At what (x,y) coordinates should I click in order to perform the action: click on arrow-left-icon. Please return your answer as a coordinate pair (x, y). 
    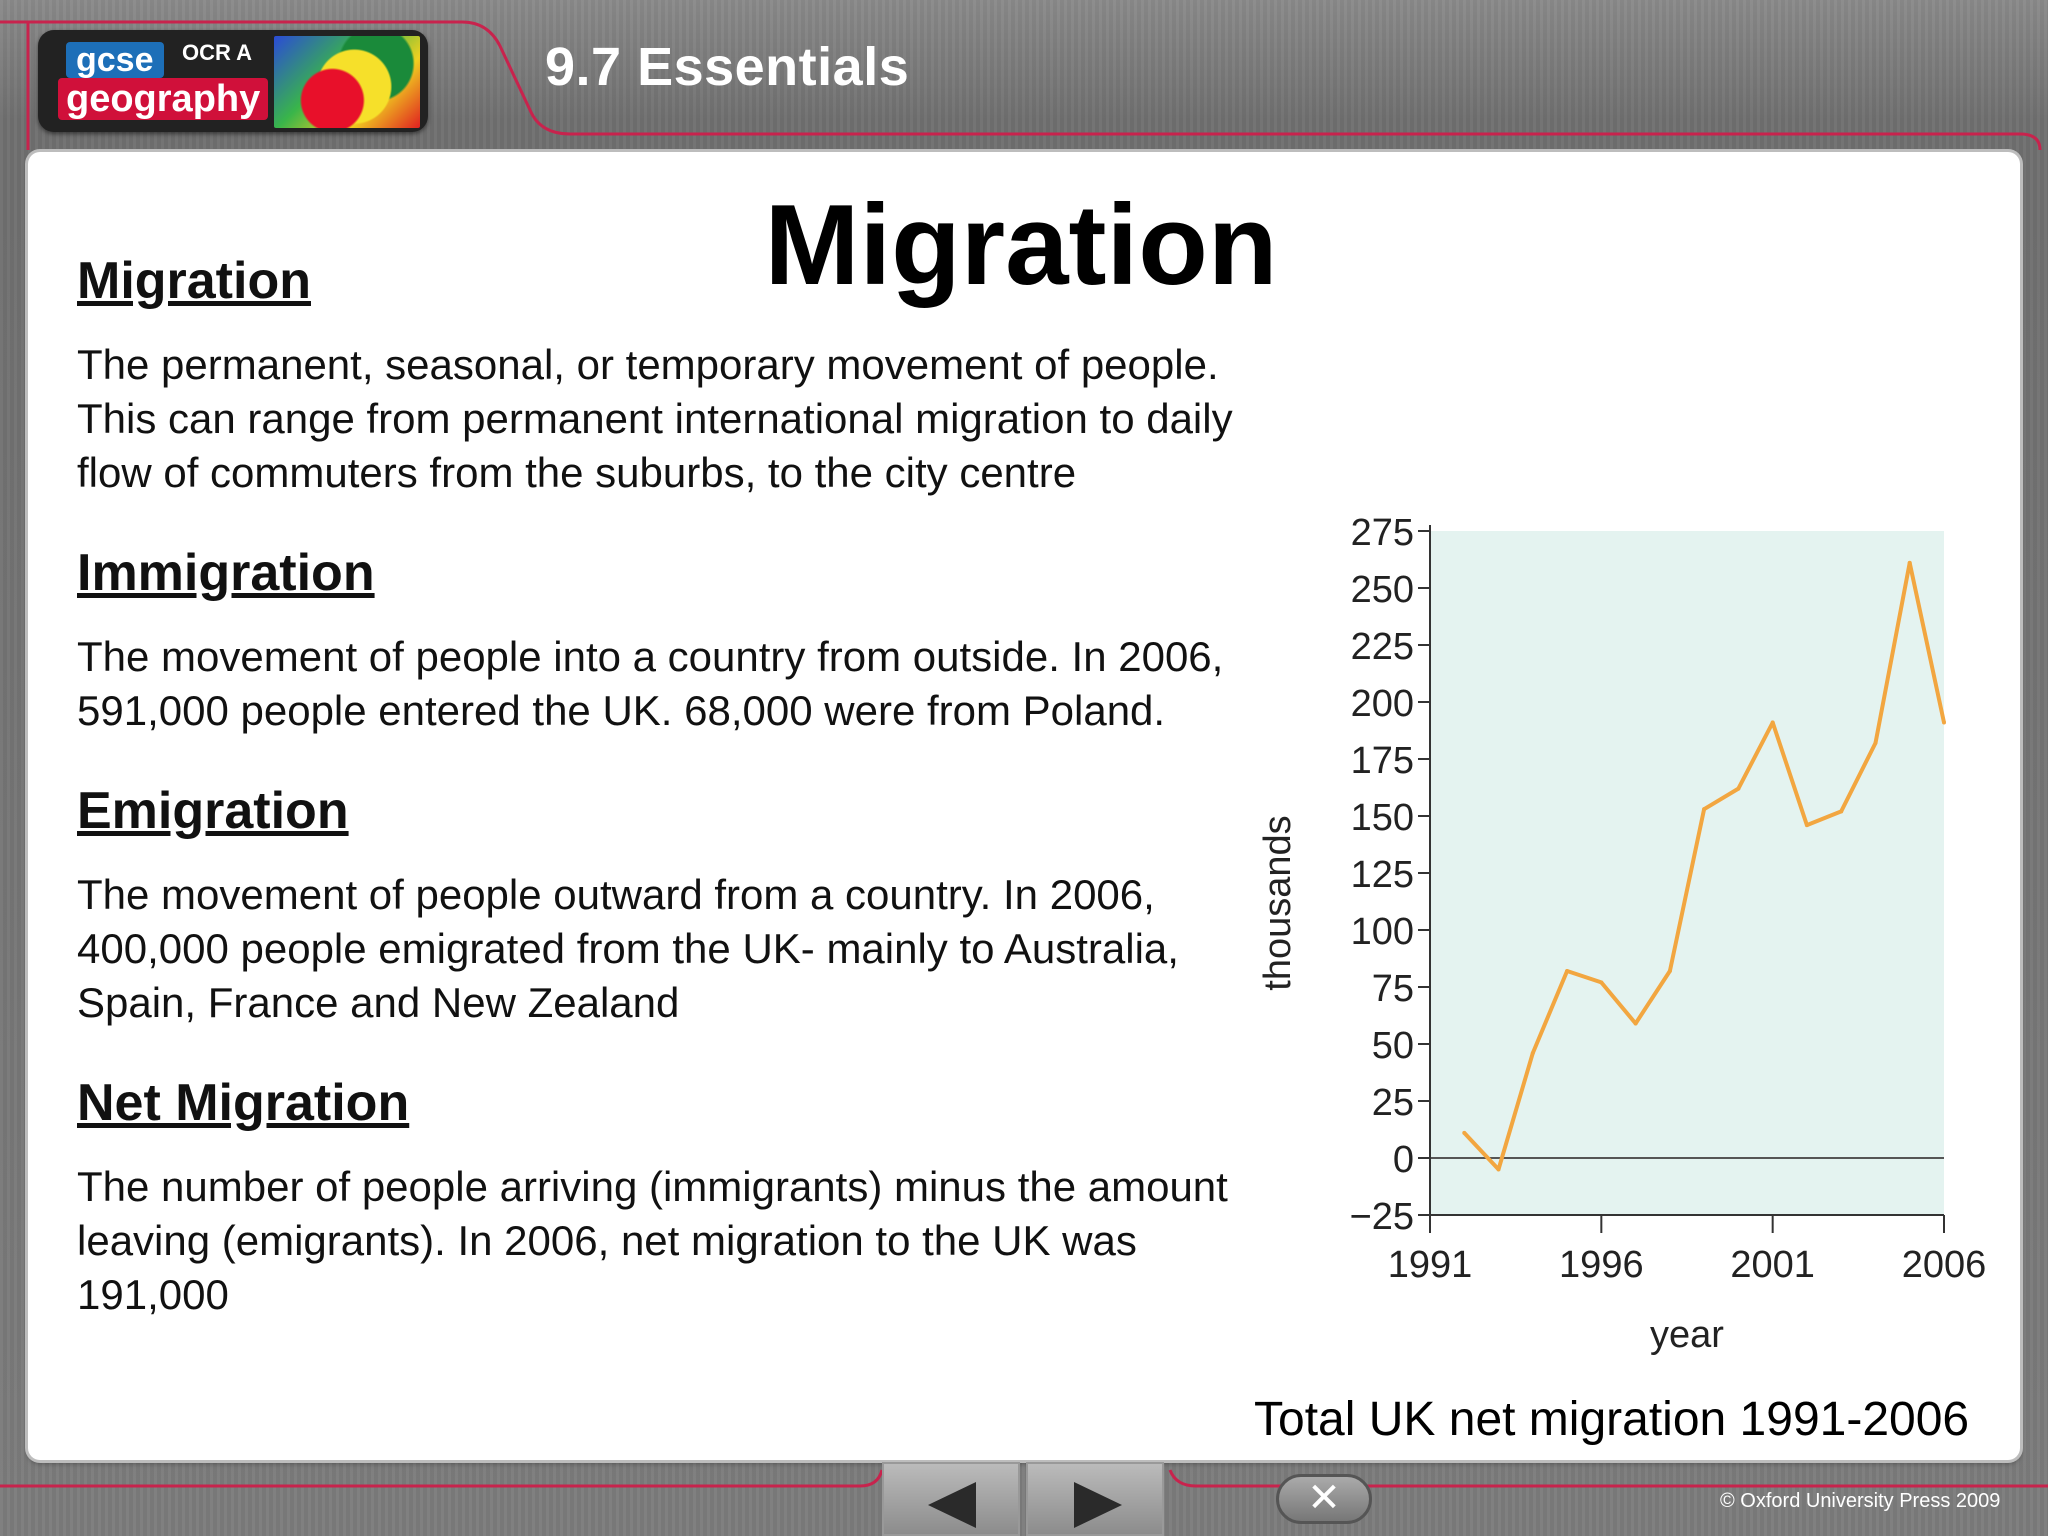
    Looking at the image, I should click on (952, 1505).